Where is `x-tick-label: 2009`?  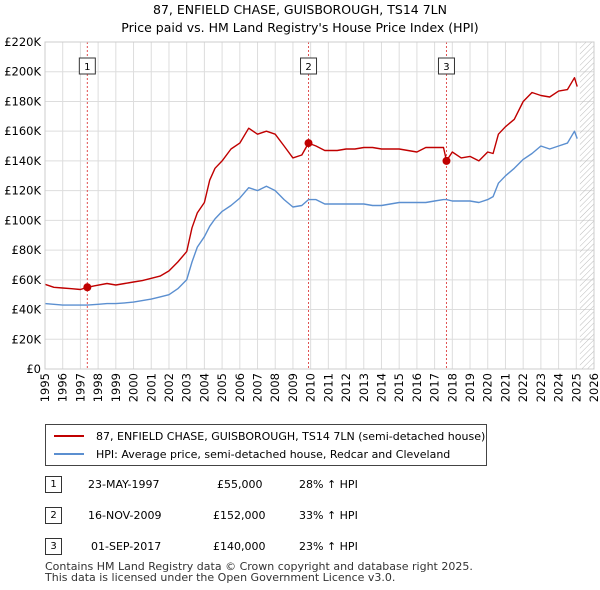 x-tick-label: 2009 is located at coordinates (293, 387).